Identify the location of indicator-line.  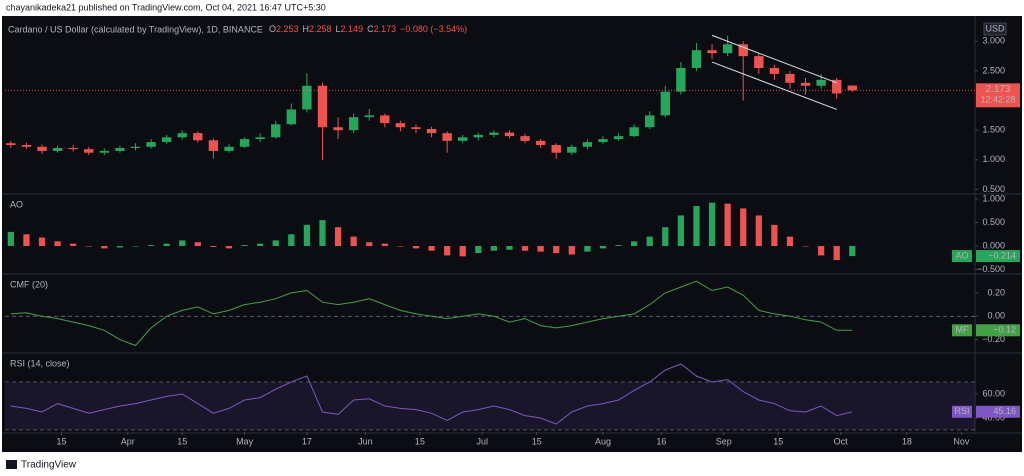
(431, 394).